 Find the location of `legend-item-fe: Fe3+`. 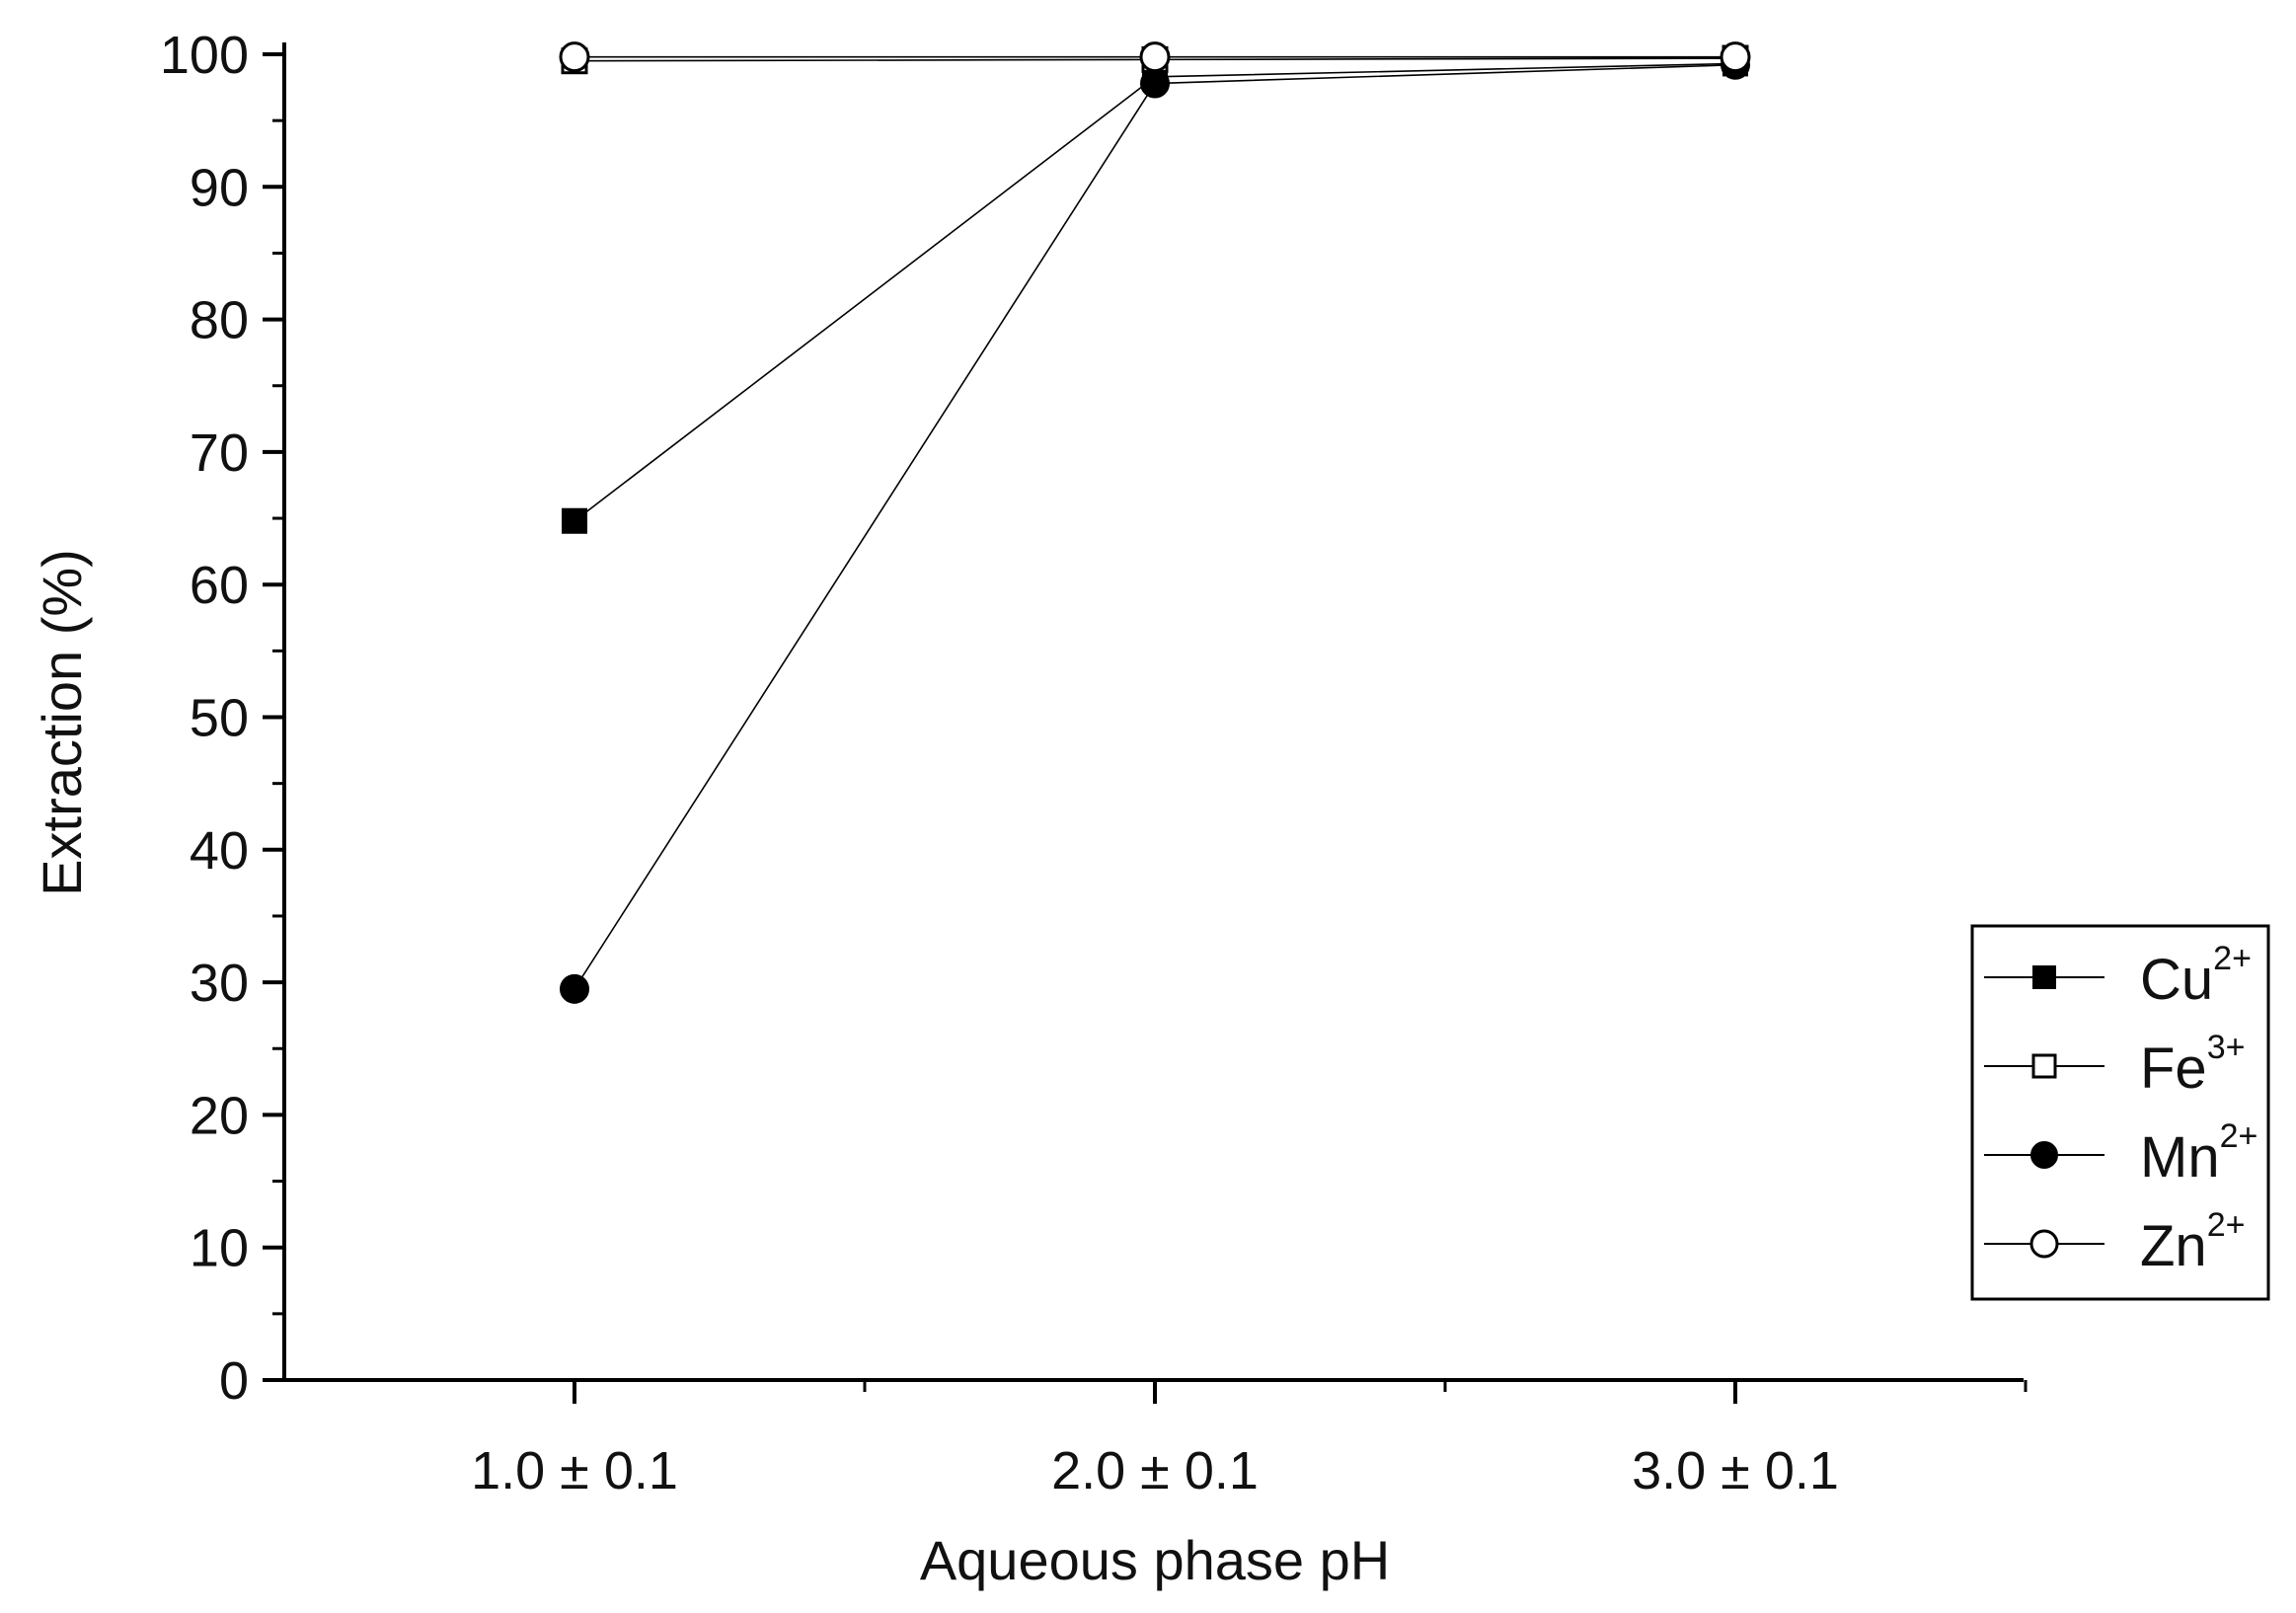

legend-item-fe: Fe3+ is located at coordinates (2114, 1065).